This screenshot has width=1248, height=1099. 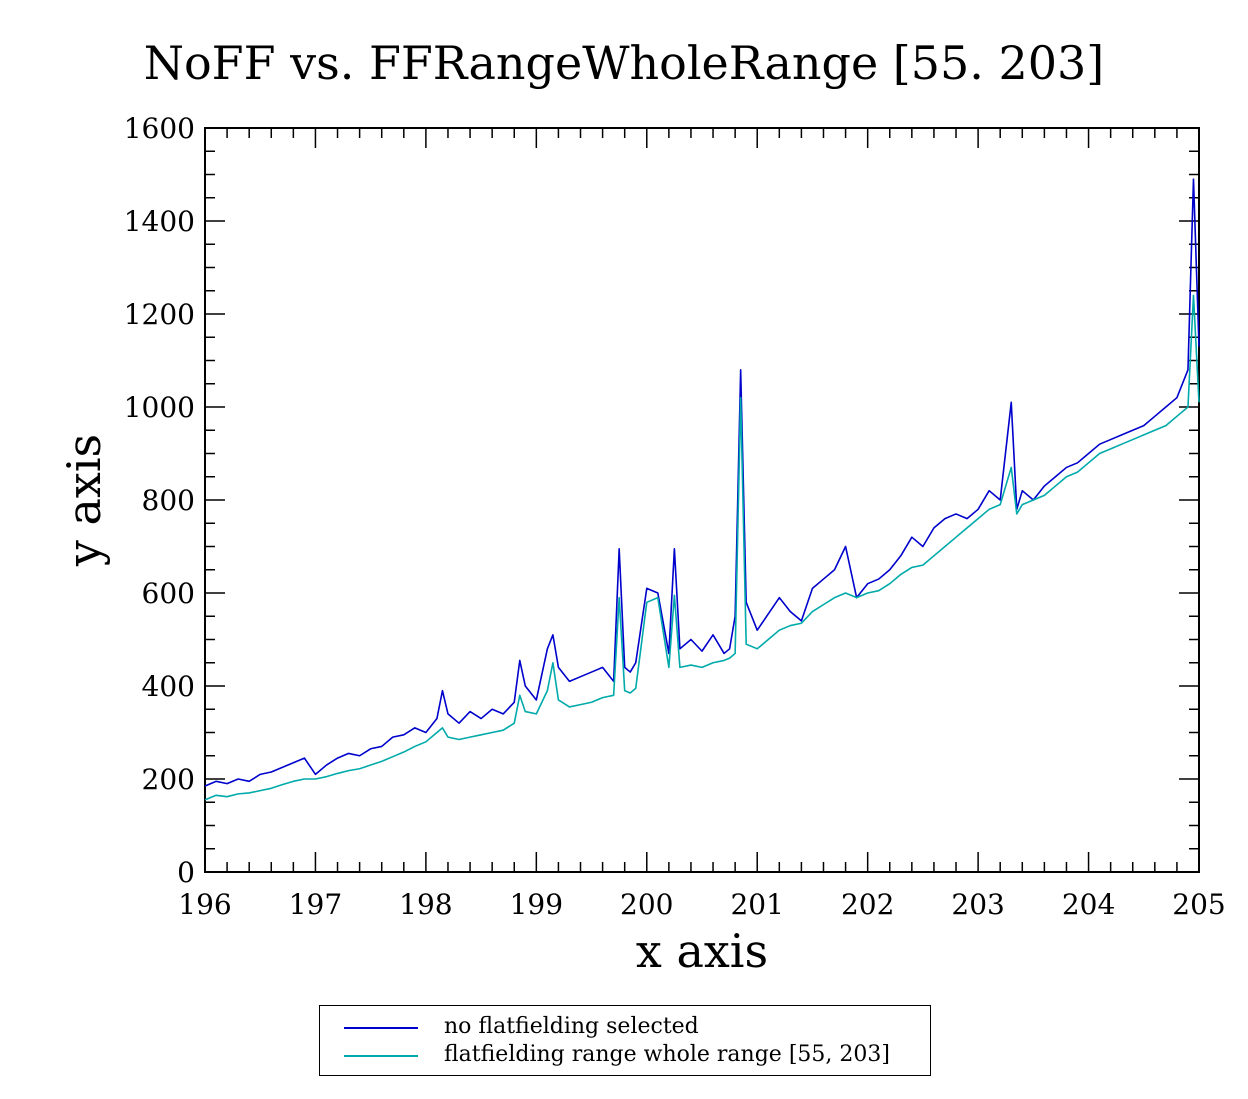 What do you see at coordinates (667, 1054) in the screenshot?
I see `legend-label-flatfielding: flatfielding range whole range [55, 203]` at bounding box center [667, 1054].